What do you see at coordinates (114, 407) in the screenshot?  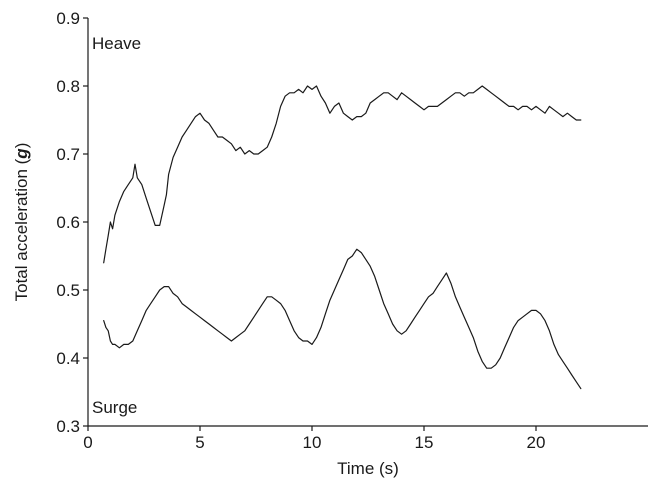 I see `series-label-surge: Surge` at bounding box center [114, 407].